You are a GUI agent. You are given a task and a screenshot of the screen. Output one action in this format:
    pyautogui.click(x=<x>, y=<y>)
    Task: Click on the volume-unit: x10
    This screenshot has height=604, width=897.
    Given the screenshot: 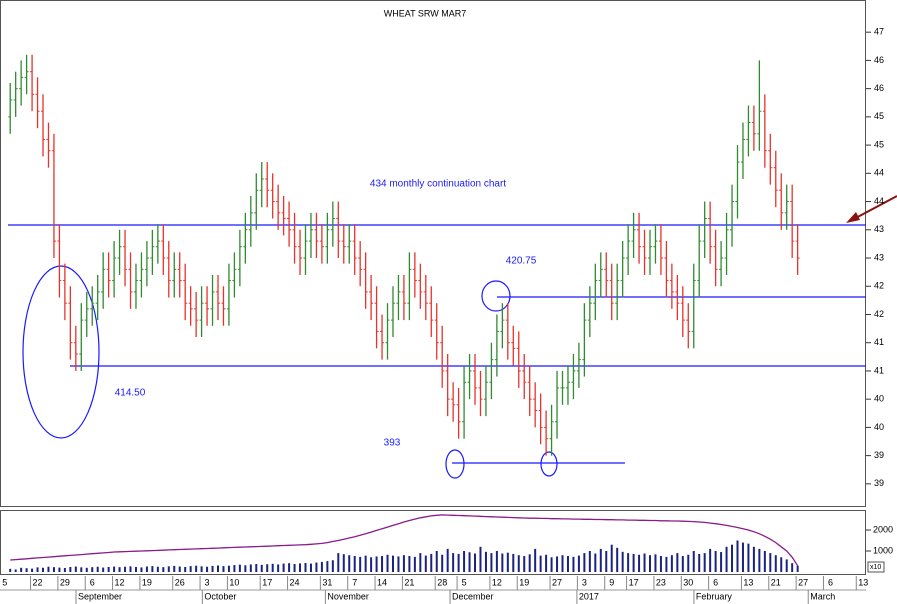 What is the action you would take?
    pyautogui.click(x=875, y=567)
    